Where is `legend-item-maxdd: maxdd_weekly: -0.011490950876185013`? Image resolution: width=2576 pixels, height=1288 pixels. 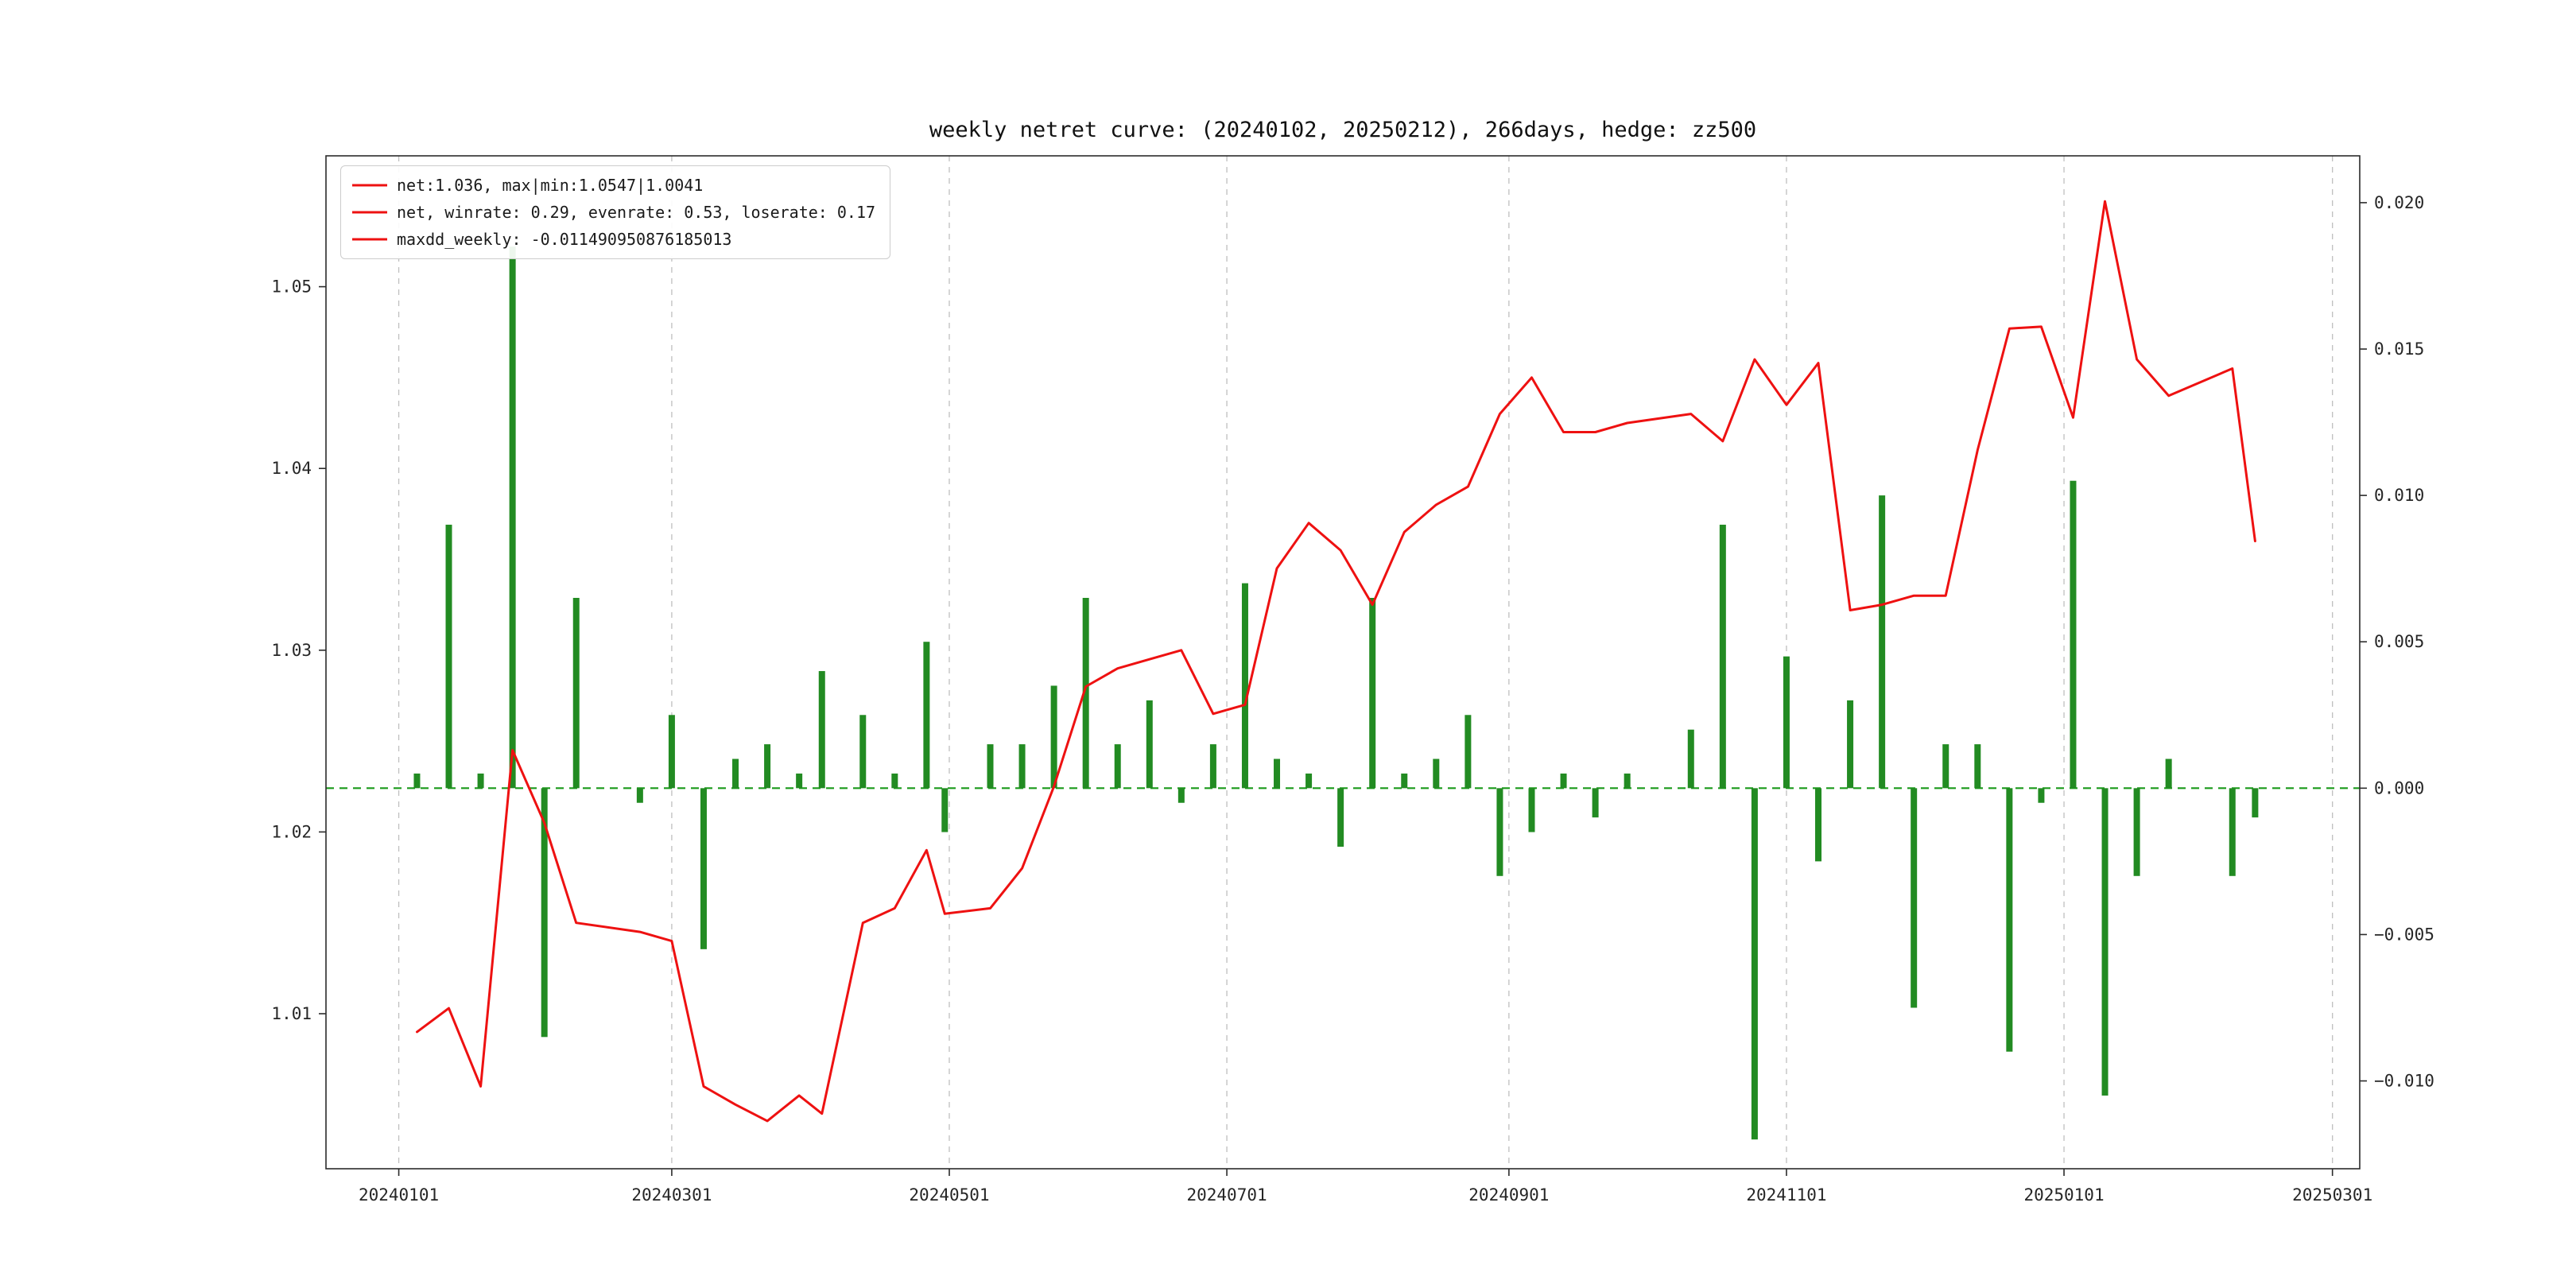 legend-item-maxdd: maxdd_weekly: -0.011490950876185013 is located at coordinates (613, 240).